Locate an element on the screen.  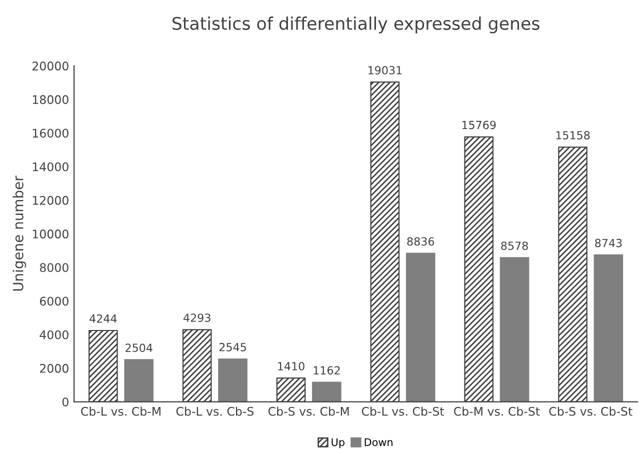
x-tick-label: Cb-L vs. Cb-M is located at coordinates (120, 411).